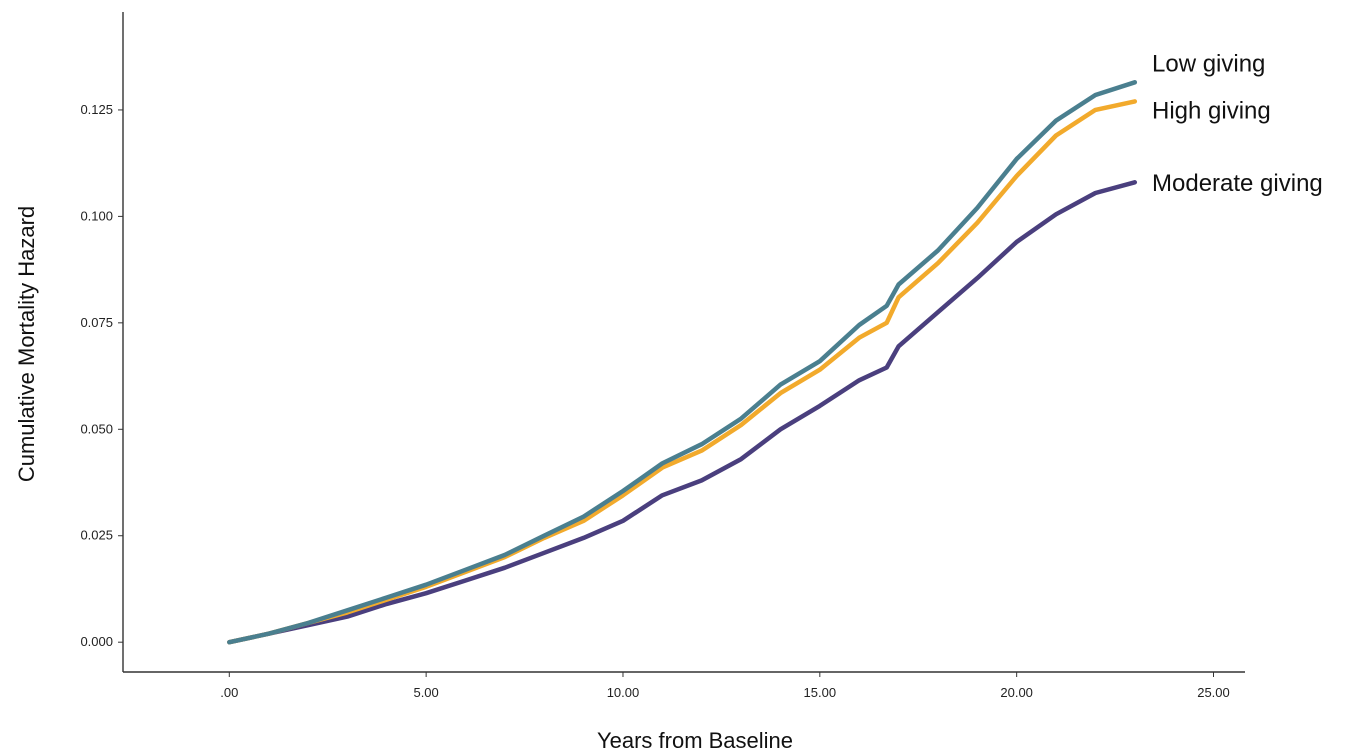 The height and width of the screenshot is (754, 1350). What do you see at coordinates (820, 692) in the screenshot?
I see `x-tick-label: 15.00` at bounding box center [820, 692].